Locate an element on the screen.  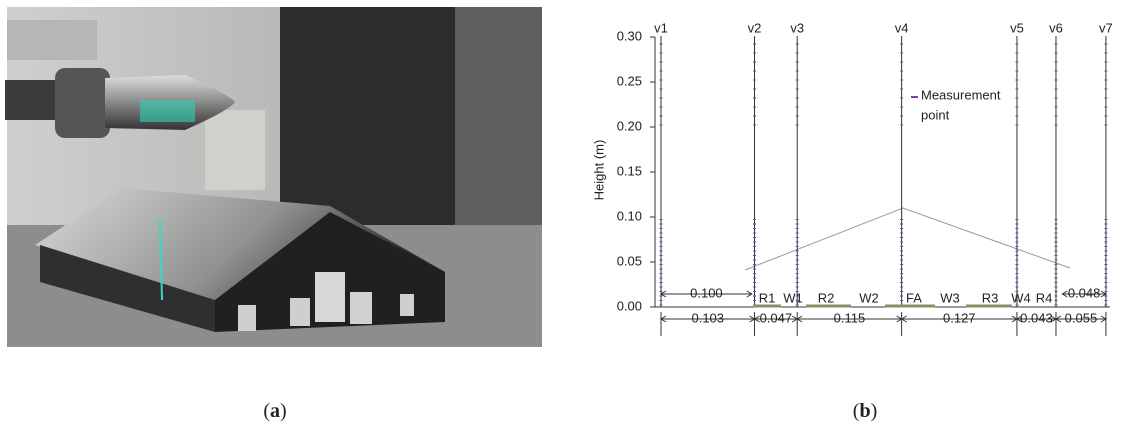
segment-label: FA is located at coordinates (914, 297).